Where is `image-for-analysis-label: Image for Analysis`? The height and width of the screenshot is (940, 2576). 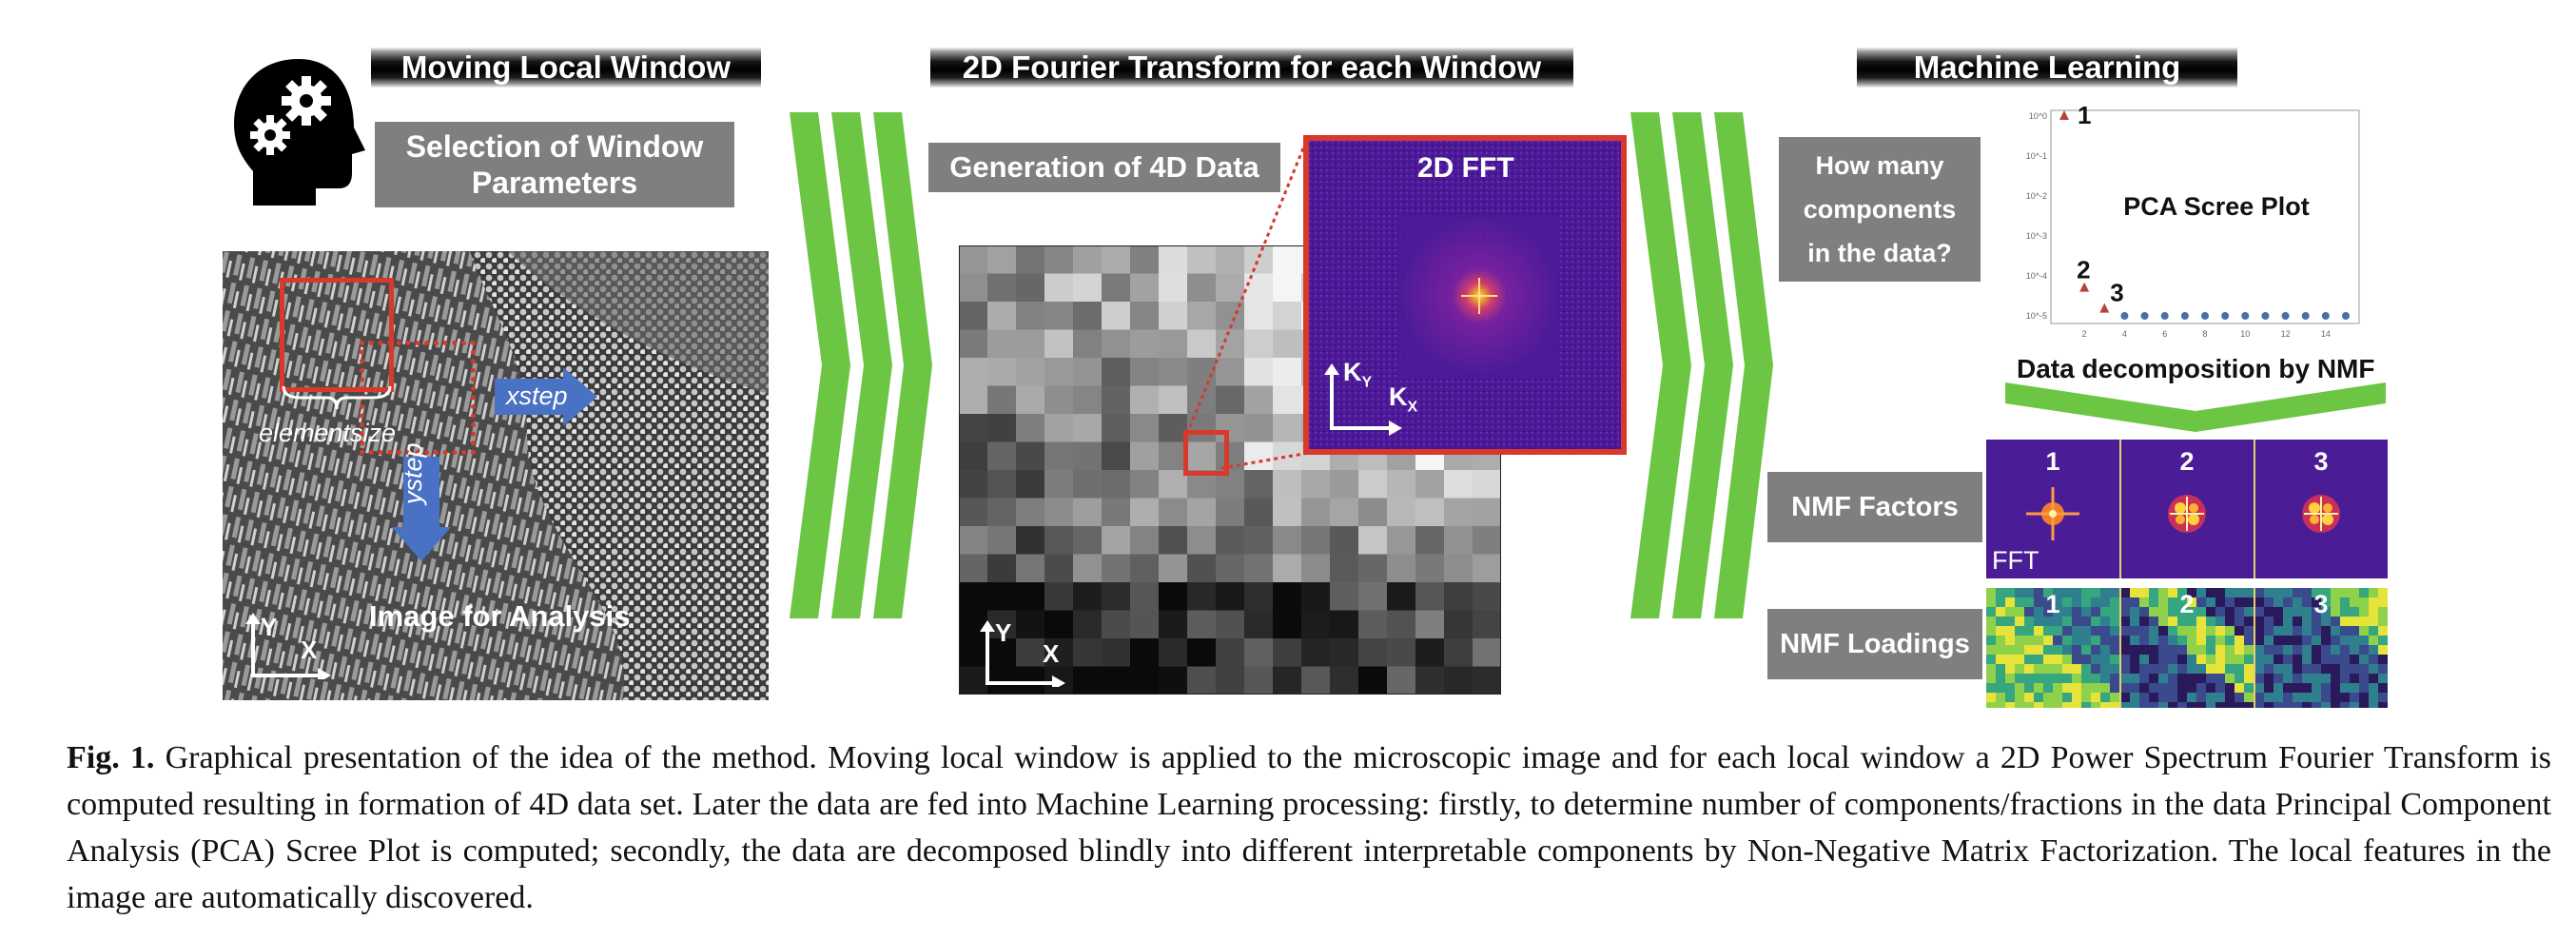
image-for-analysis-label: Image for Analysis is located at coordinates (500, 616).